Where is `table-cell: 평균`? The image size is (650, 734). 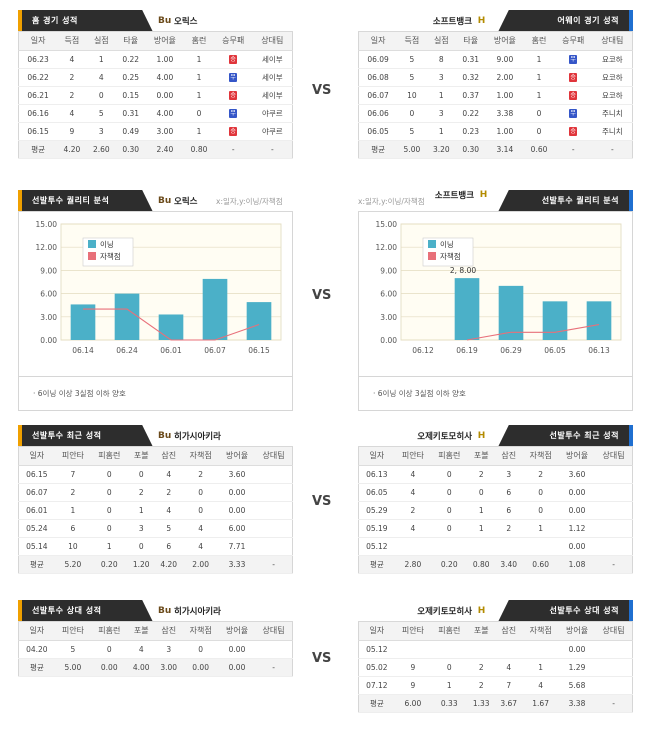 table-cell: 평균 is located at coordinates (376, 564).